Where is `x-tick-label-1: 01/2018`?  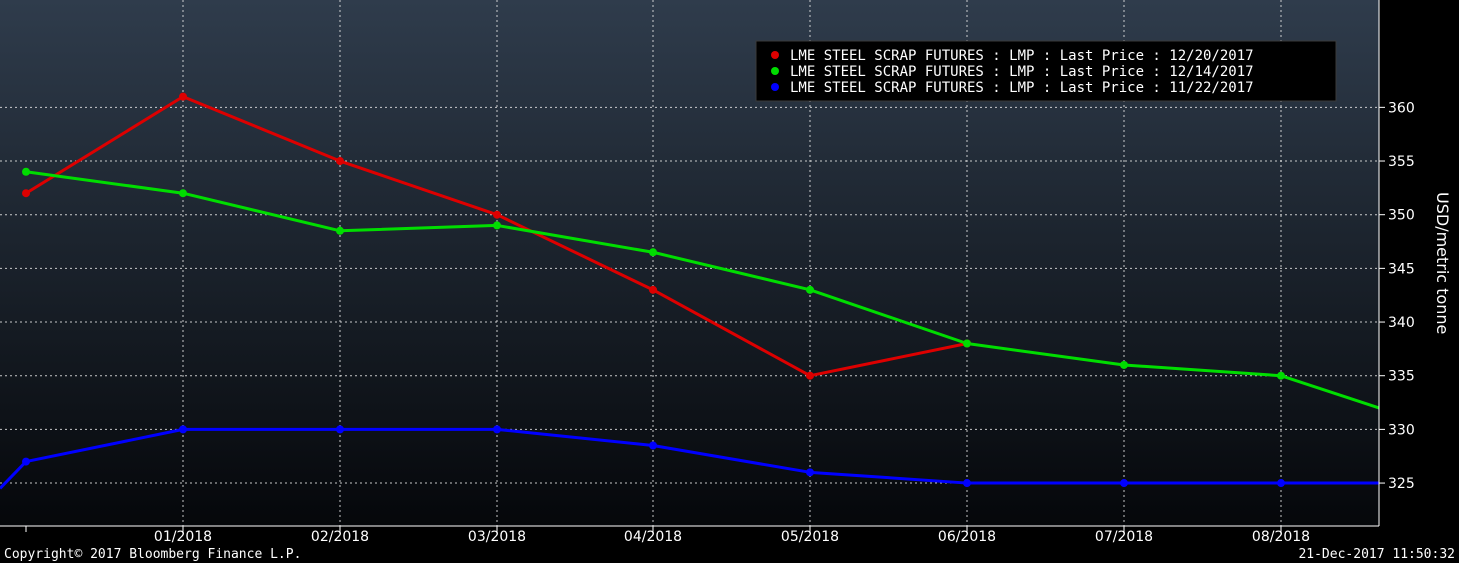
x-tick-label-1: 01/2018 is located at coordinates (183, 537).